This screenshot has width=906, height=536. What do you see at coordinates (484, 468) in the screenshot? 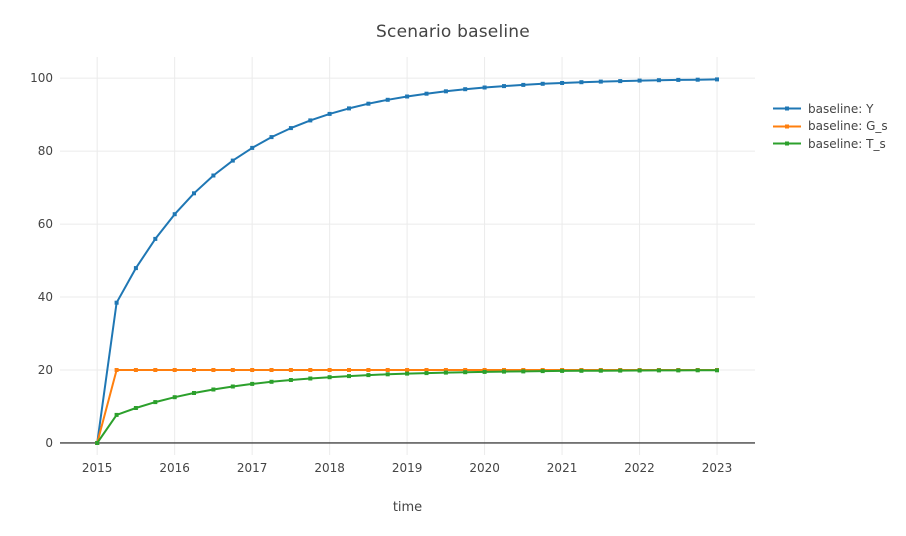
I see `x-tick-label: 2020` at bounding box center [484, 468].